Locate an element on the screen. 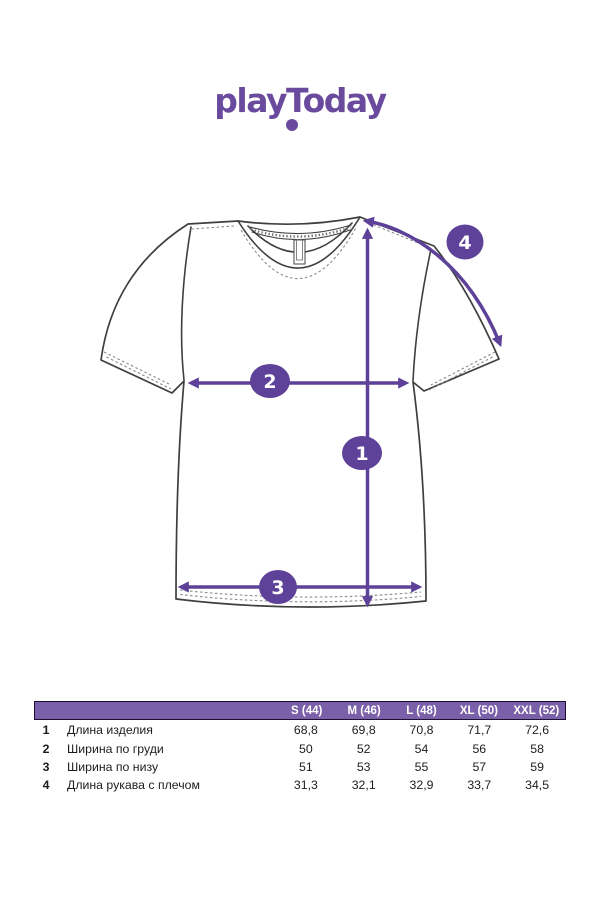 This screenshot has width=600, height=900. badge-3-number: 3 is located at coordinates (277, 588).